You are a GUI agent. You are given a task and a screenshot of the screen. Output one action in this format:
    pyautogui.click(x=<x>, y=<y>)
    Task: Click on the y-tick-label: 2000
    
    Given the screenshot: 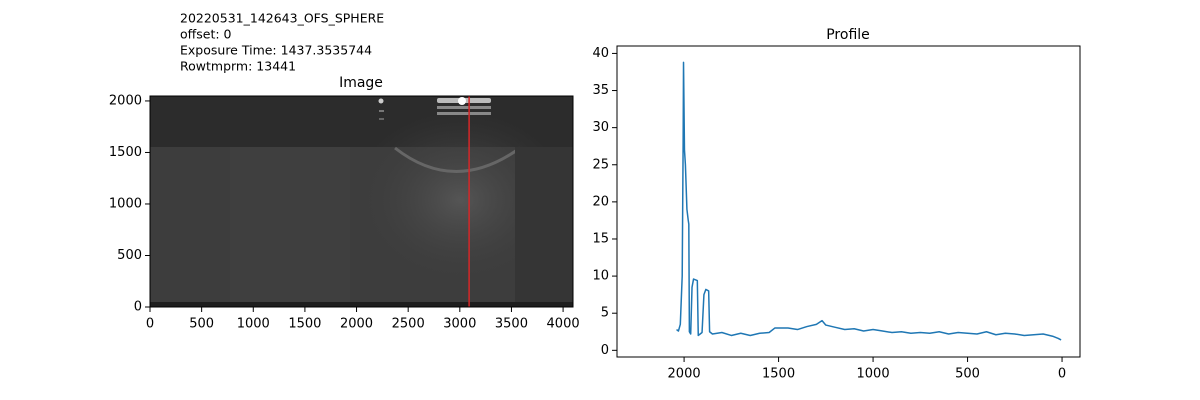 What is the action you would take?
    pyautogui.click(x=125, y=100)
    